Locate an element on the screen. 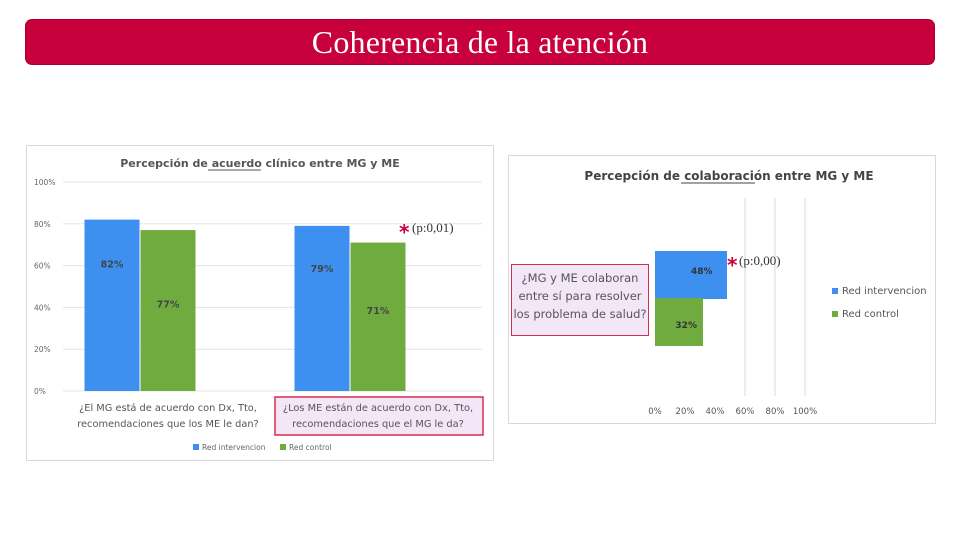  bars: 48% 32% is located at coordinates (691, 298).